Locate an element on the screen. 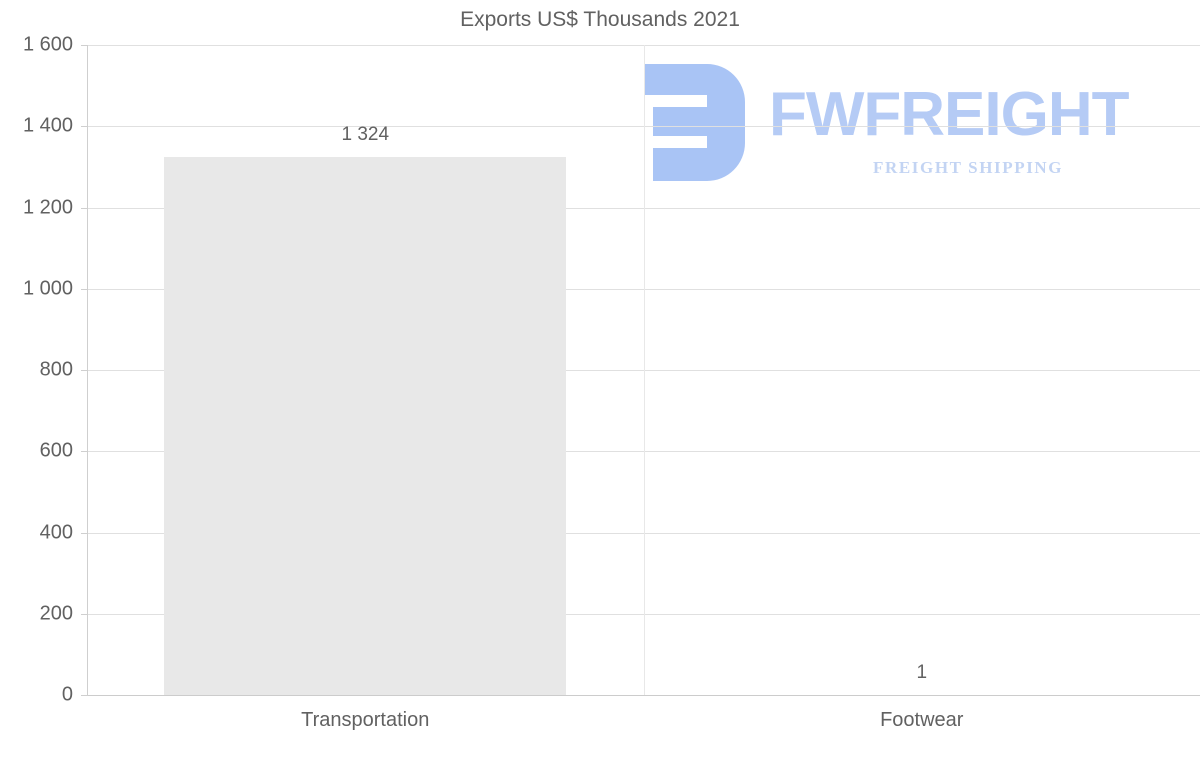  y-axis-line is located at coordinates (87, 370).